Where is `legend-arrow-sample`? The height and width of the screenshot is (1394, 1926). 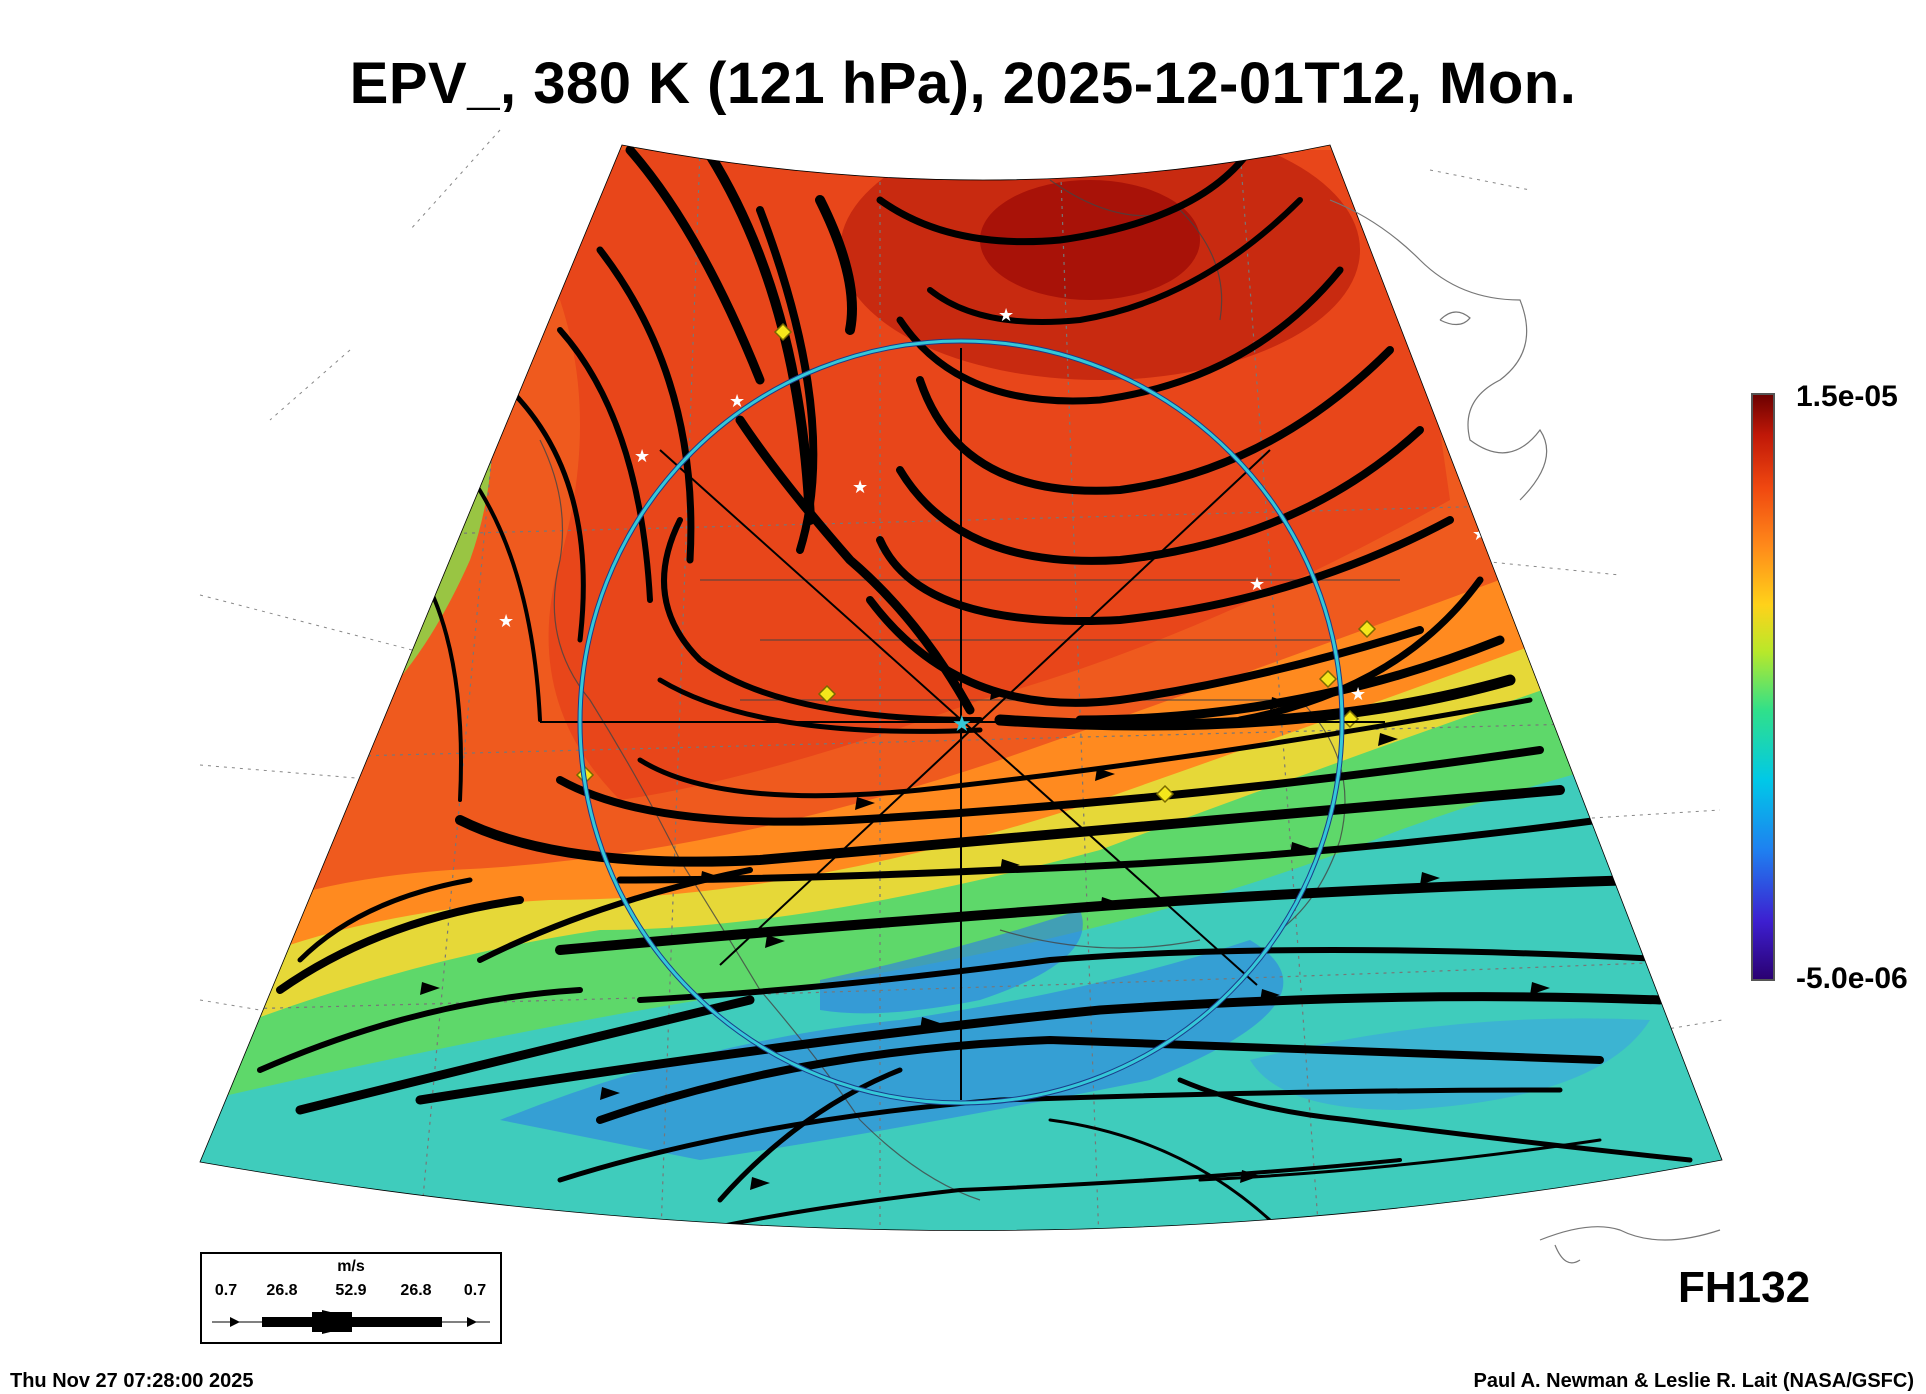 legend-arrow-sample is located at coordinates (351, 1322).